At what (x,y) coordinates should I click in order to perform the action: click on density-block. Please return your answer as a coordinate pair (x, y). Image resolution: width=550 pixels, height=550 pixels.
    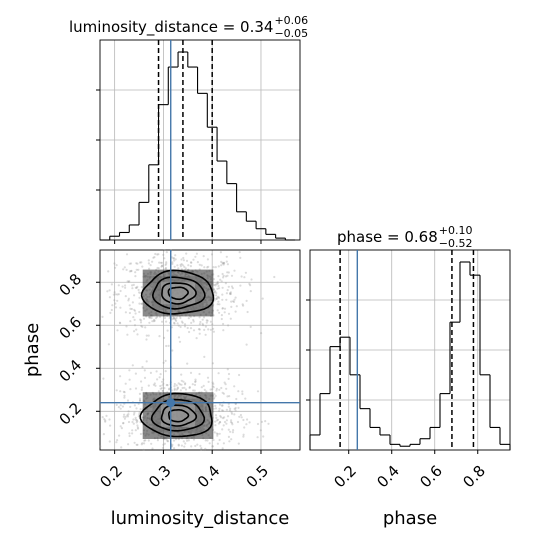
    Looking at the image, I should click on (178, 415).